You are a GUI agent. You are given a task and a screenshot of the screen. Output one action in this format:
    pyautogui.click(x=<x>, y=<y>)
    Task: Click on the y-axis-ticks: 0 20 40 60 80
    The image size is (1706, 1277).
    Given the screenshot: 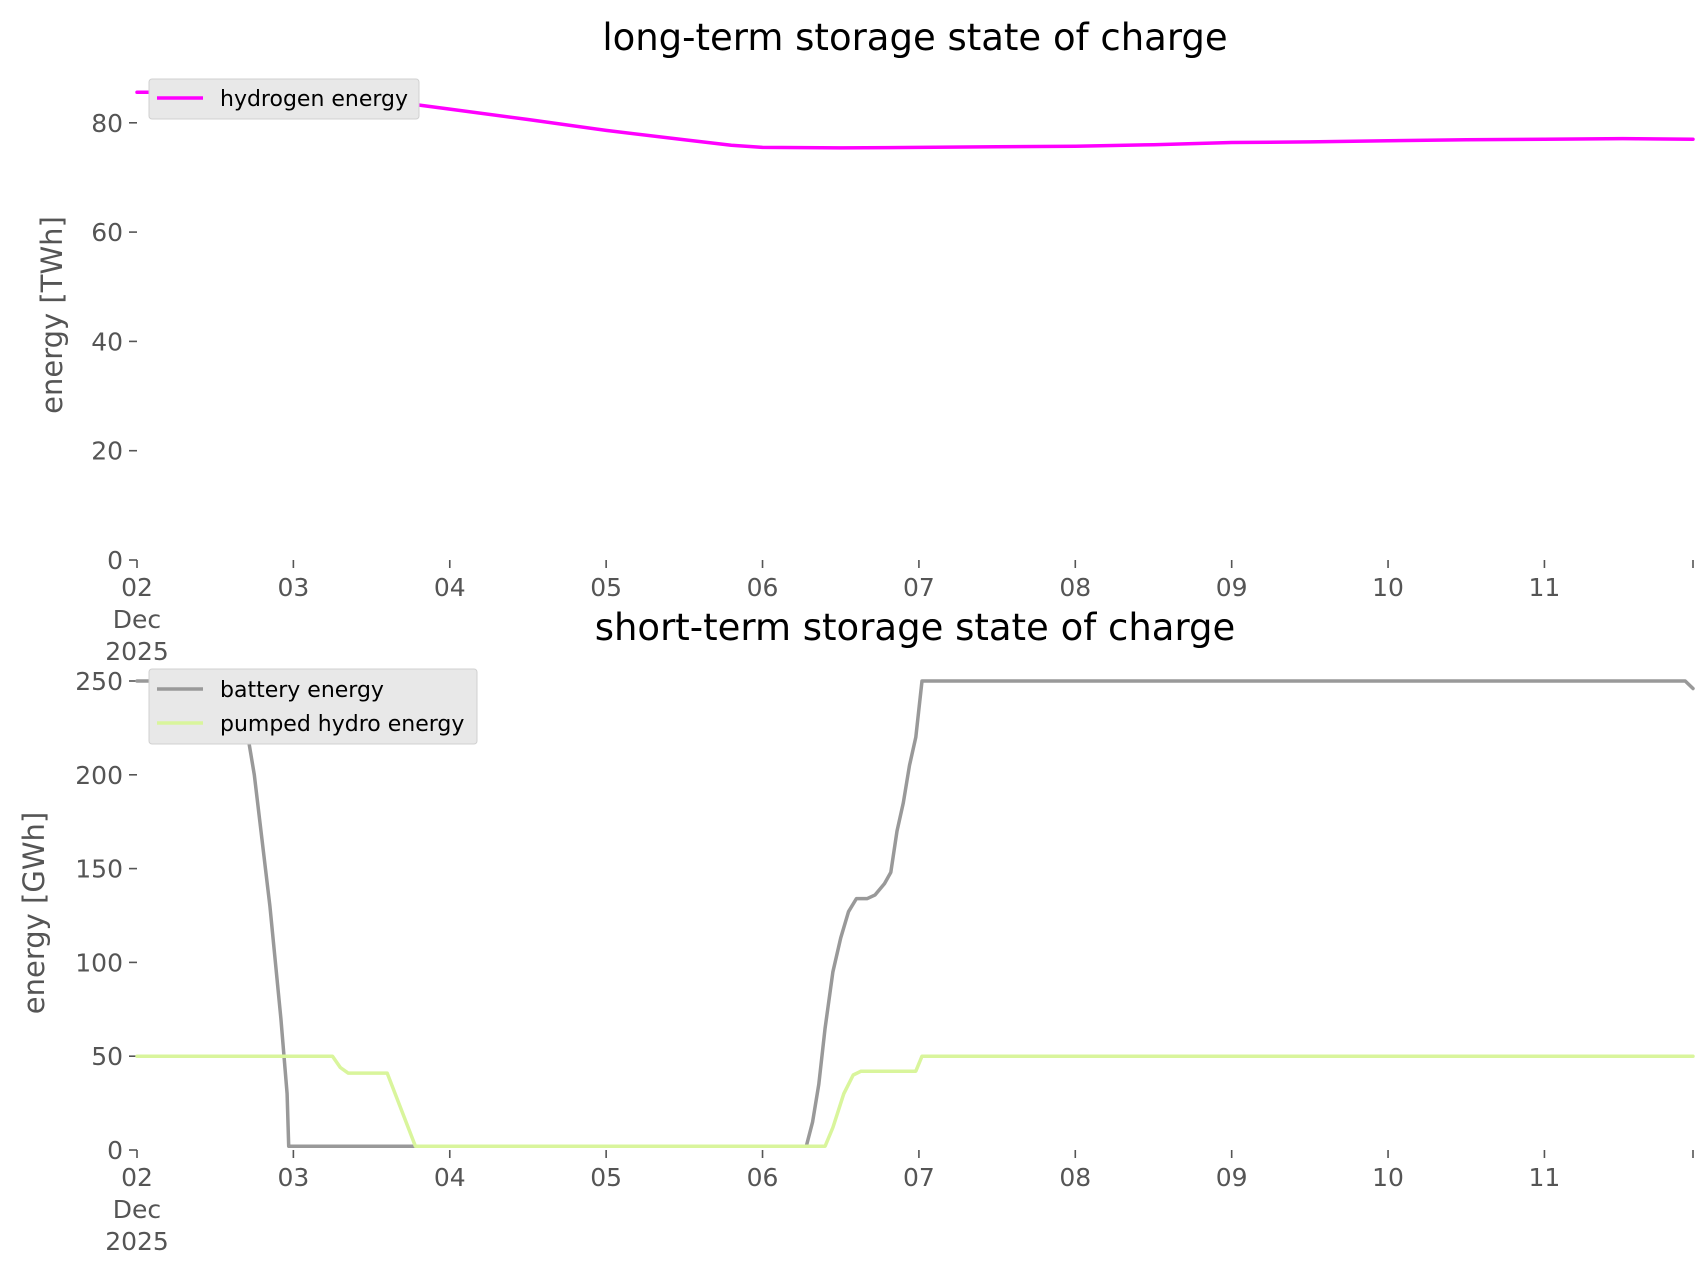 What is the action you would take?
    pyautogui.click(x=114, y=342)
    